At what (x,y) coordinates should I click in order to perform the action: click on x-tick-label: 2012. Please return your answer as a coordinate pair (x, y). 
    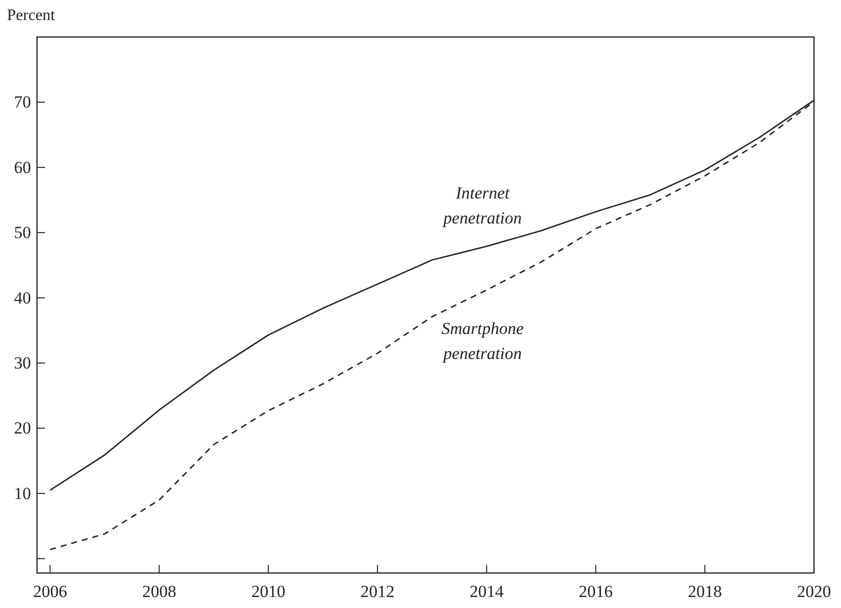
    Looking at the image, I should click on (377, 592).